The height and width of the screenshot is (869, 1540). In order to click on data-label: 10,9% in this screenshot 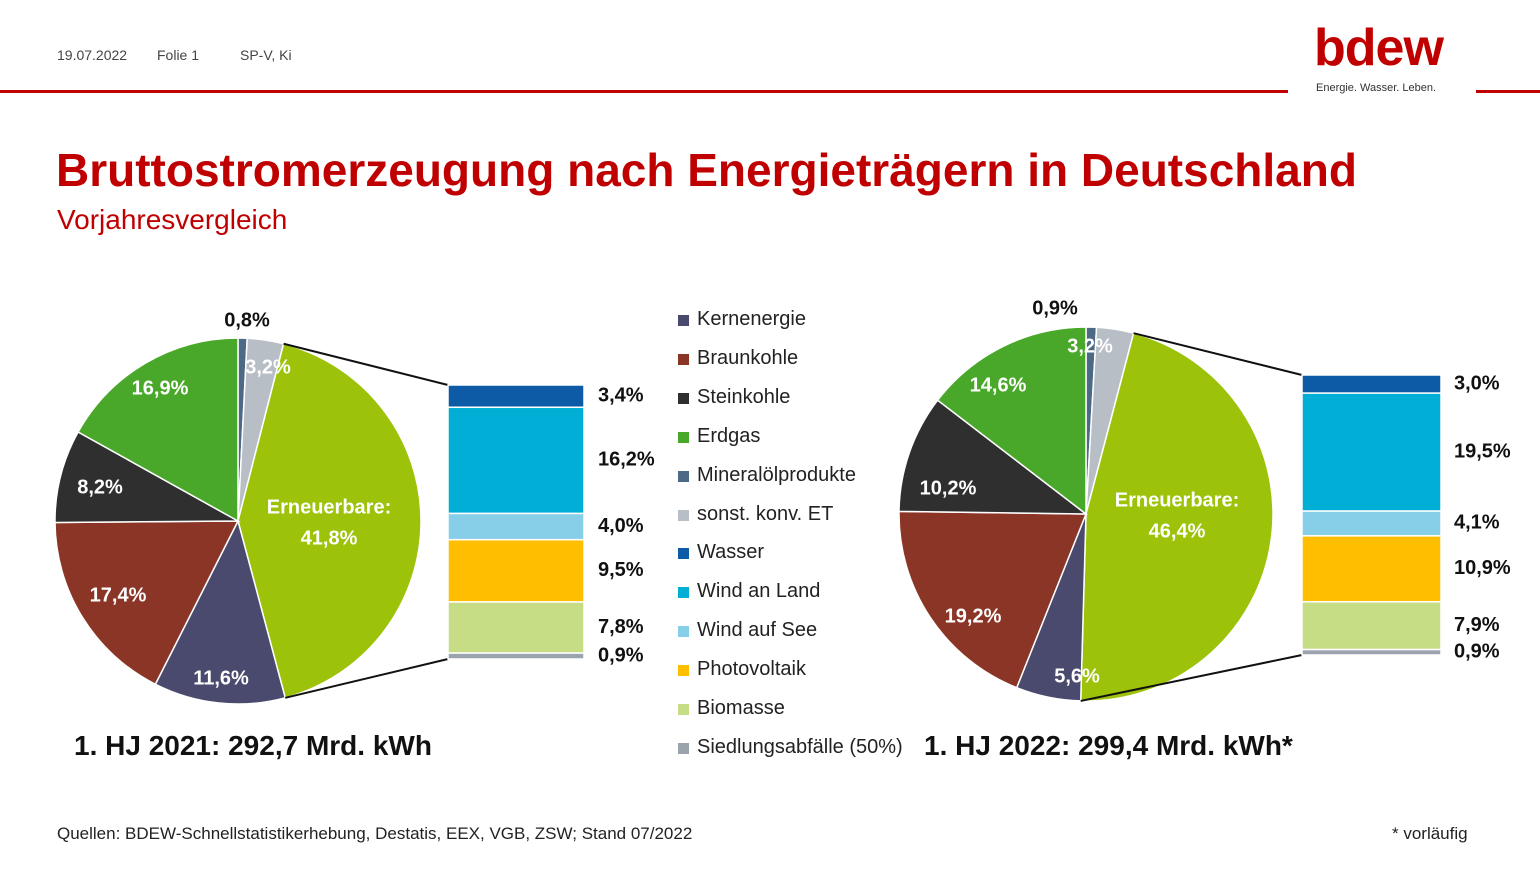, I will do `click(1482, 568)`.